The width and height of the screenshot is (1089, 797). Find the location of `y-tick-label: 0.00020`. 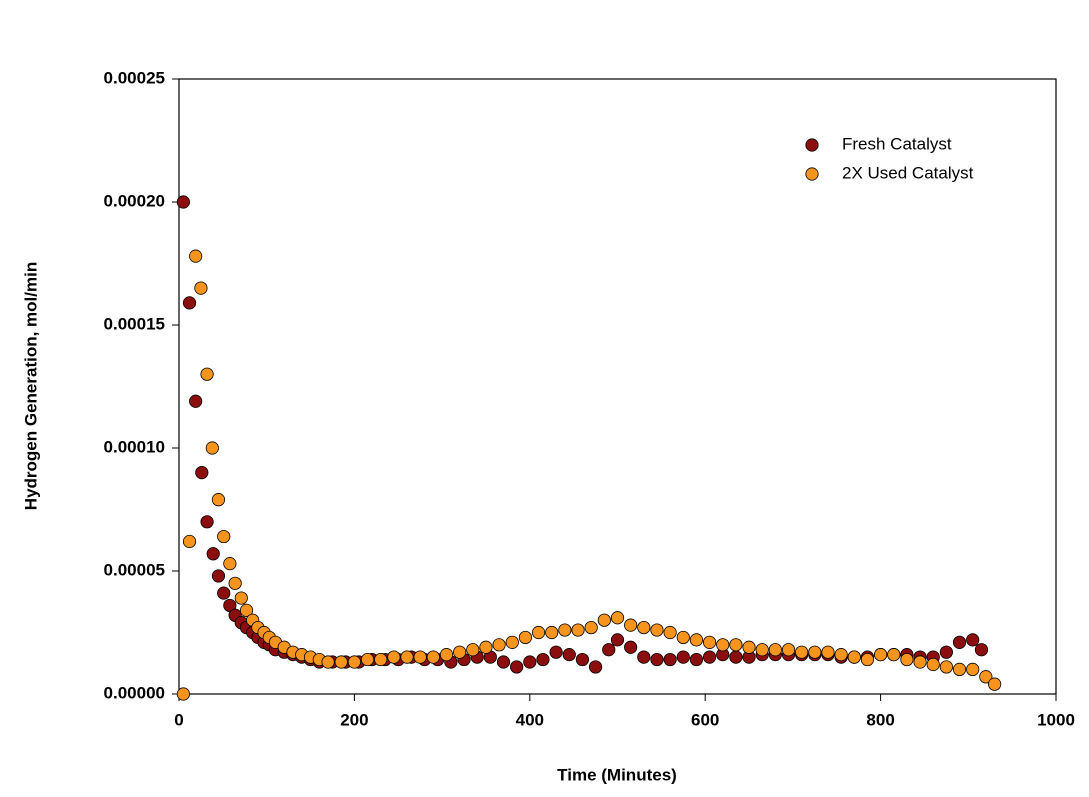

y-tick-label: 0.00020 is located at coordinates (134, 200).